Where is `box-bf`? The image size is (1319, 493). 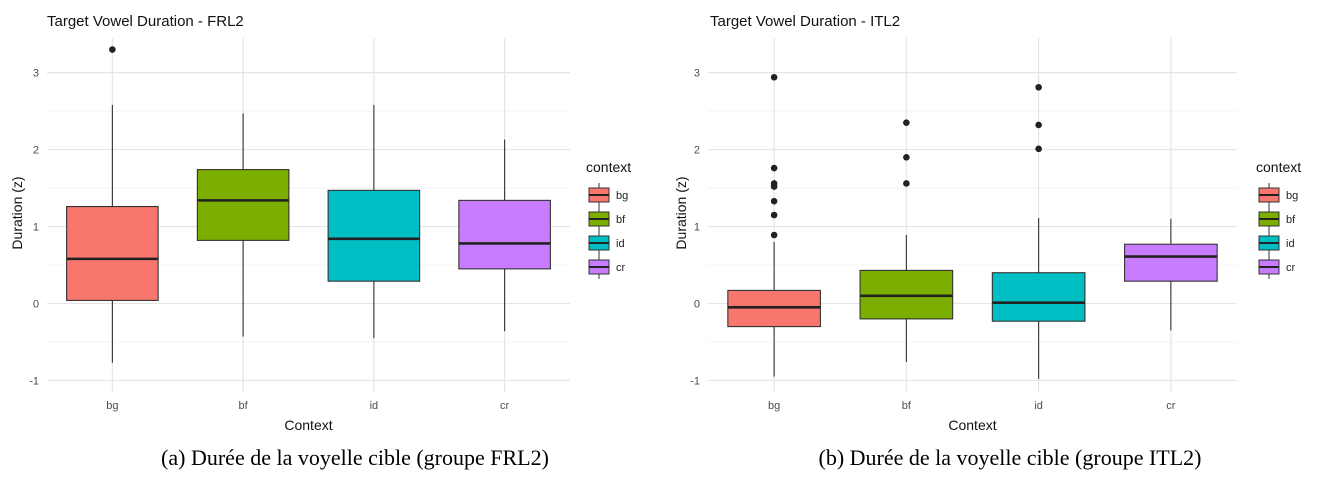 box-bf is located at coordinates (243, 205).